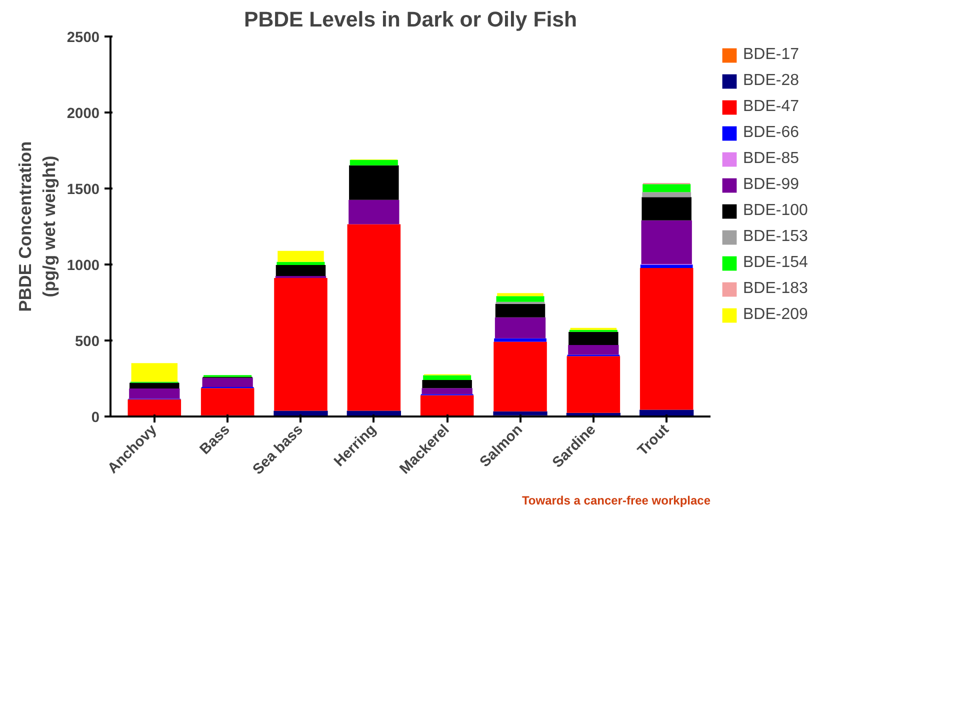 The height and width of the screenshot is (724, 954). Describe the element at coordinates (87, 342) in the screenshot. I see `y-tick-label: 500` at that location.